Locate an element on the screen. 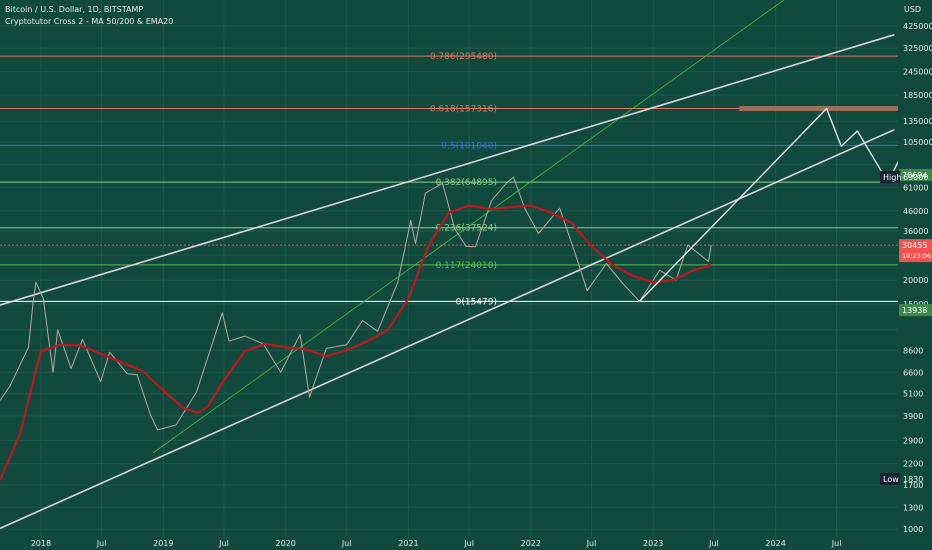 This screenshot has width=932, height=550. y-tick-label: 1000 is located at coordinates (913, 529).